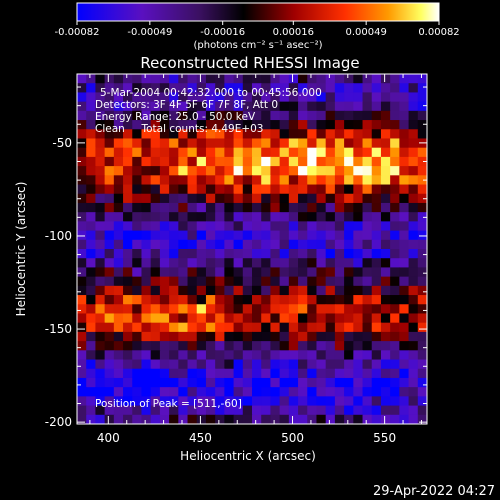 The height and width of the screenshot is (500, 500). What do you see at coordinates (258, 12) in the screenshot?
I see `colorbar-gradient` at bounding box center [258, 12].